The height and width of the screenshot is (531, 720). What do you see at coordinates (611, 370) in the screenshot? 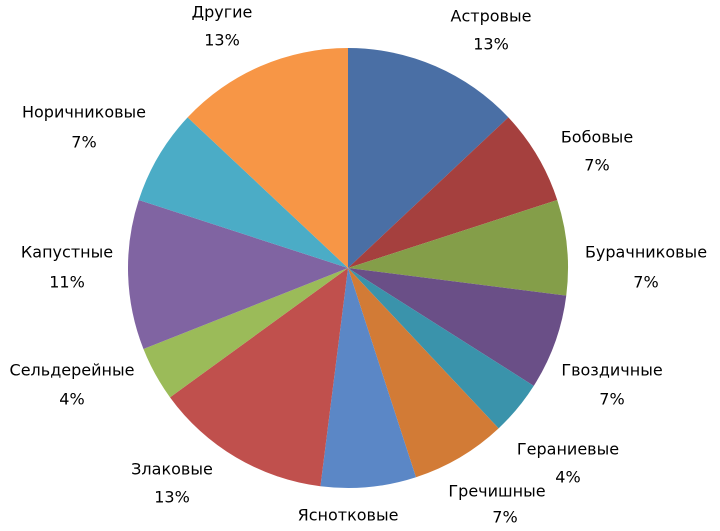
I see `category-label: Гвоздичные` at bounding box center [611, 370].